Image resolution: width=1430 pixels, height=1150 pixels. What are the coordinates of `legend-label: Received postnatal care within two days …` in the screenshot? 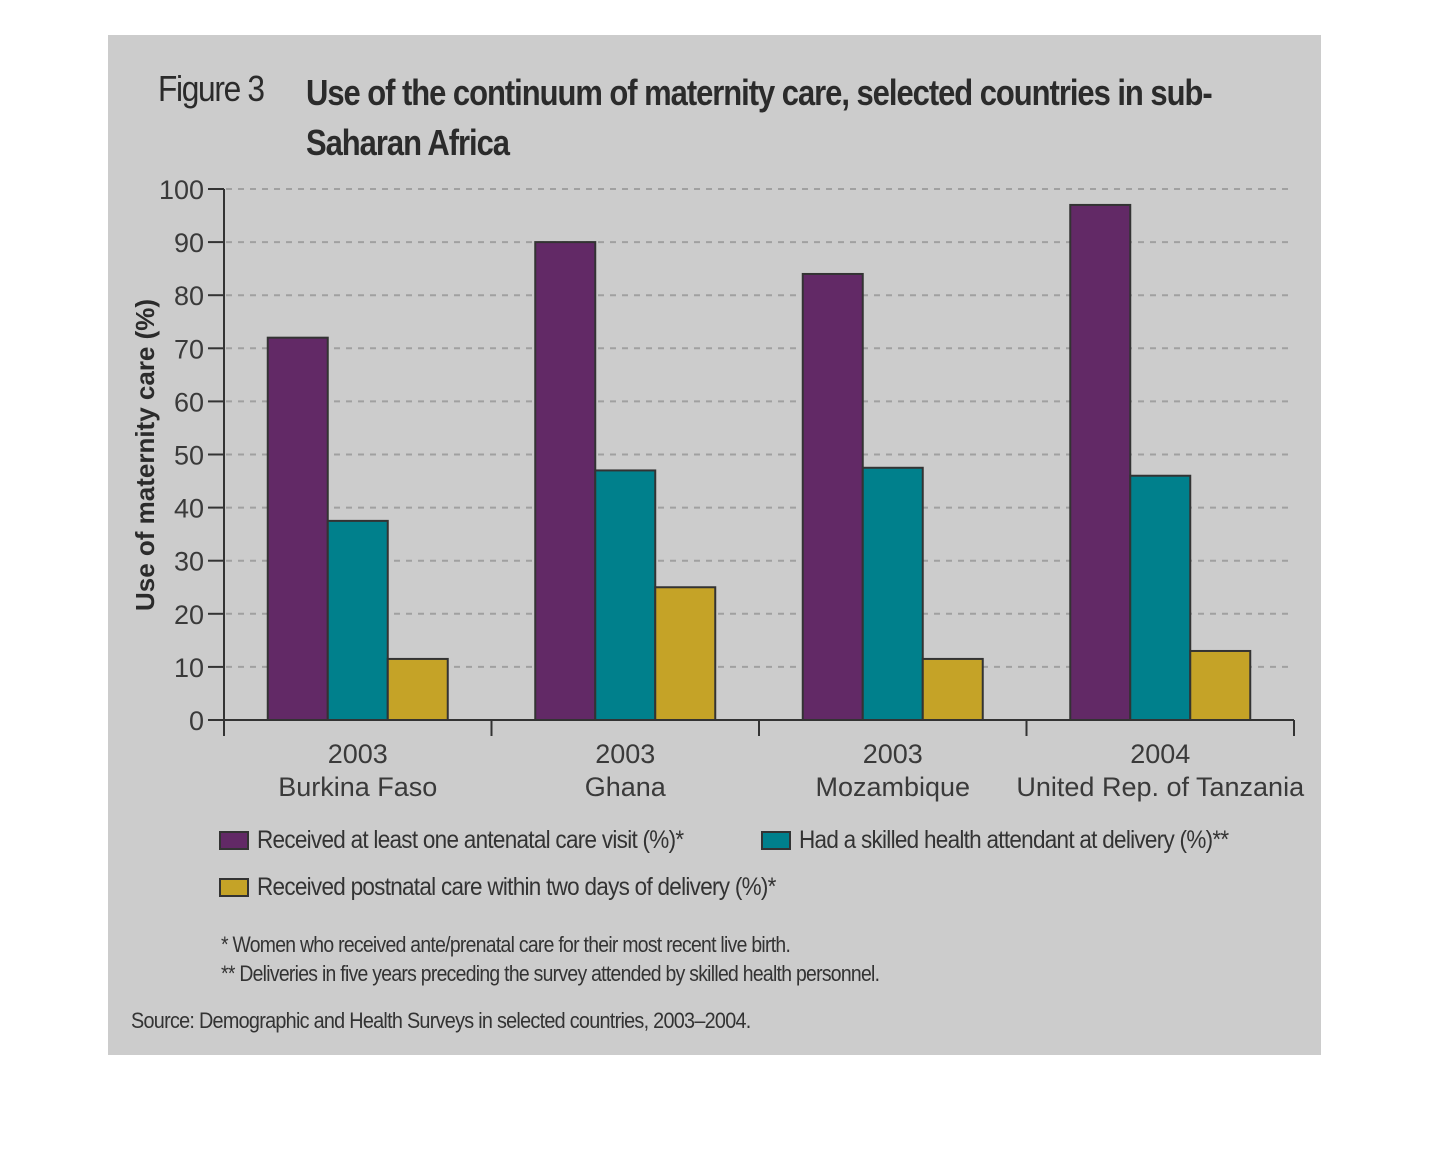 It's located at (516, 887).